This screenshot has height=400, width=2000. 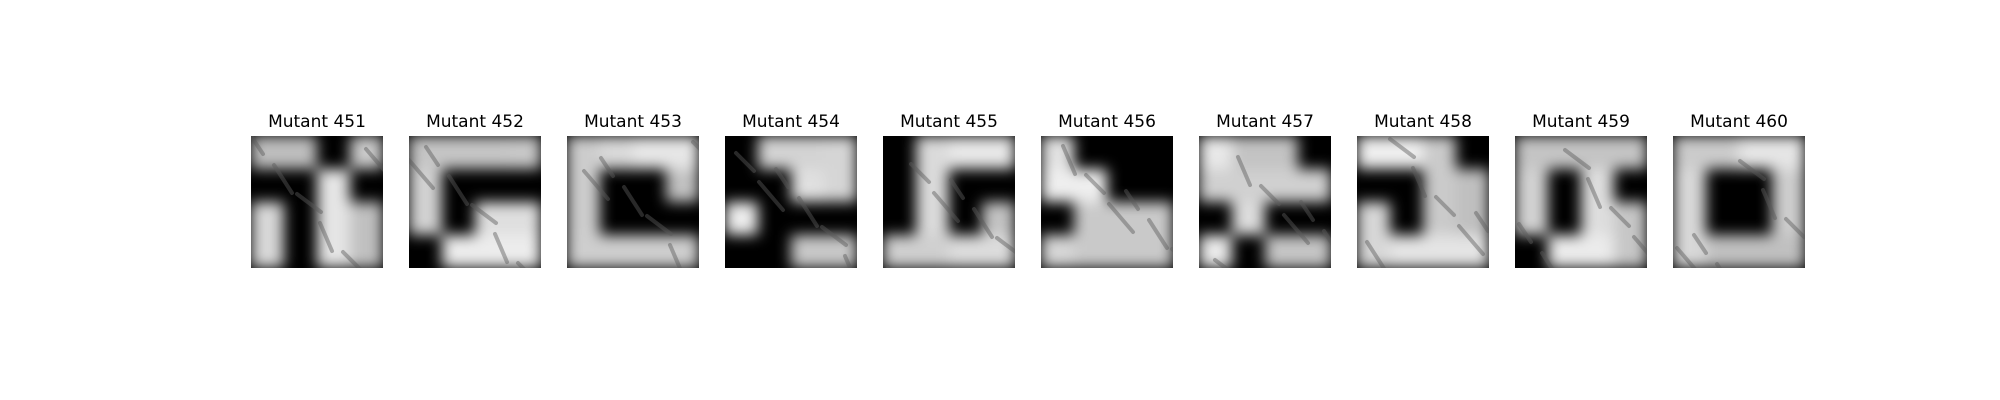 I want to click on panel-title: Mutant 457, so click(x=1265, y=122).